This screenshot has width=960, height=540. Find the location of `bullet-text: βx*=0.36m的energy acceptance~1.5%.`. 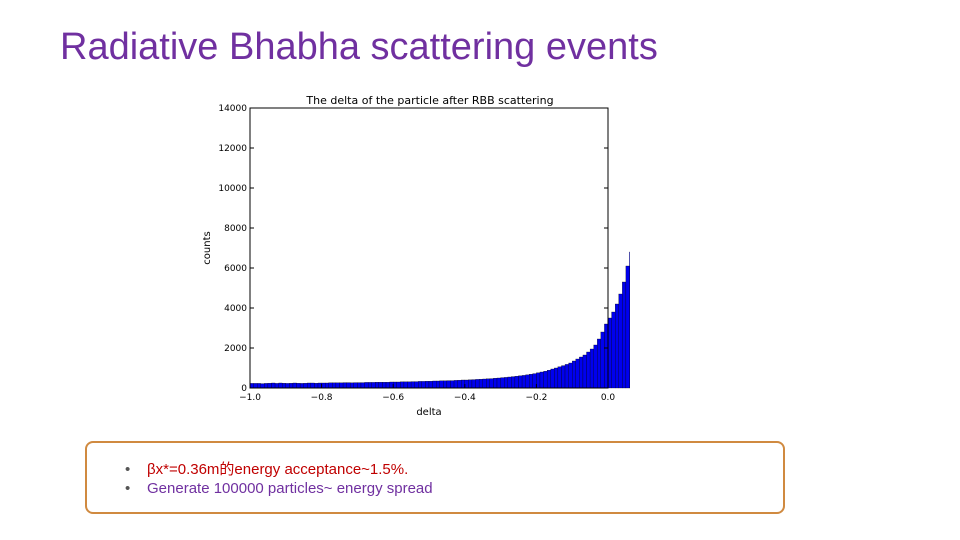

bullet-text: βx*=0.36m的energy acceptance~1.5%. is located at coordinates (278, 469).